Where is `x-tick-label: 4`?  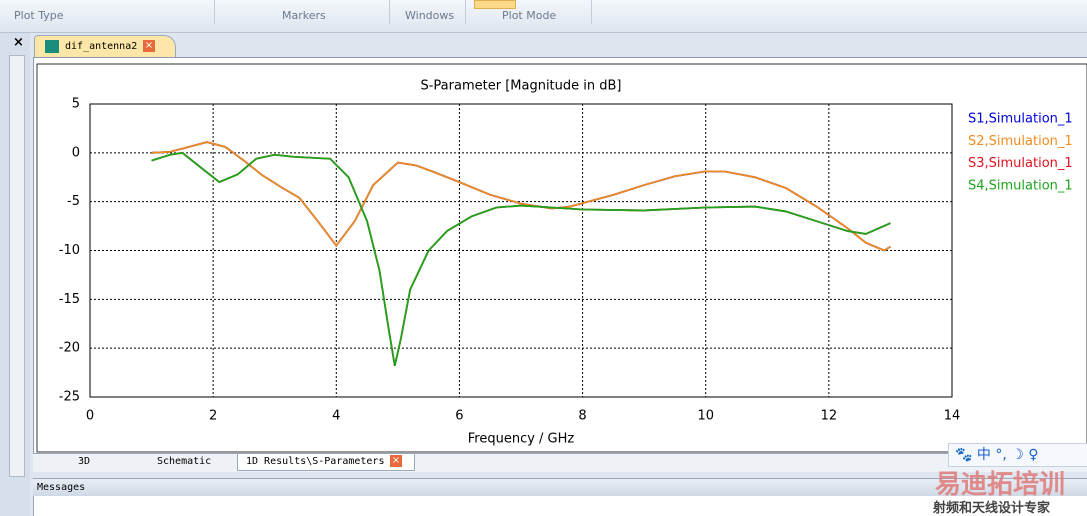 x-tick-label: 4 is located at coordinates (336, 416).